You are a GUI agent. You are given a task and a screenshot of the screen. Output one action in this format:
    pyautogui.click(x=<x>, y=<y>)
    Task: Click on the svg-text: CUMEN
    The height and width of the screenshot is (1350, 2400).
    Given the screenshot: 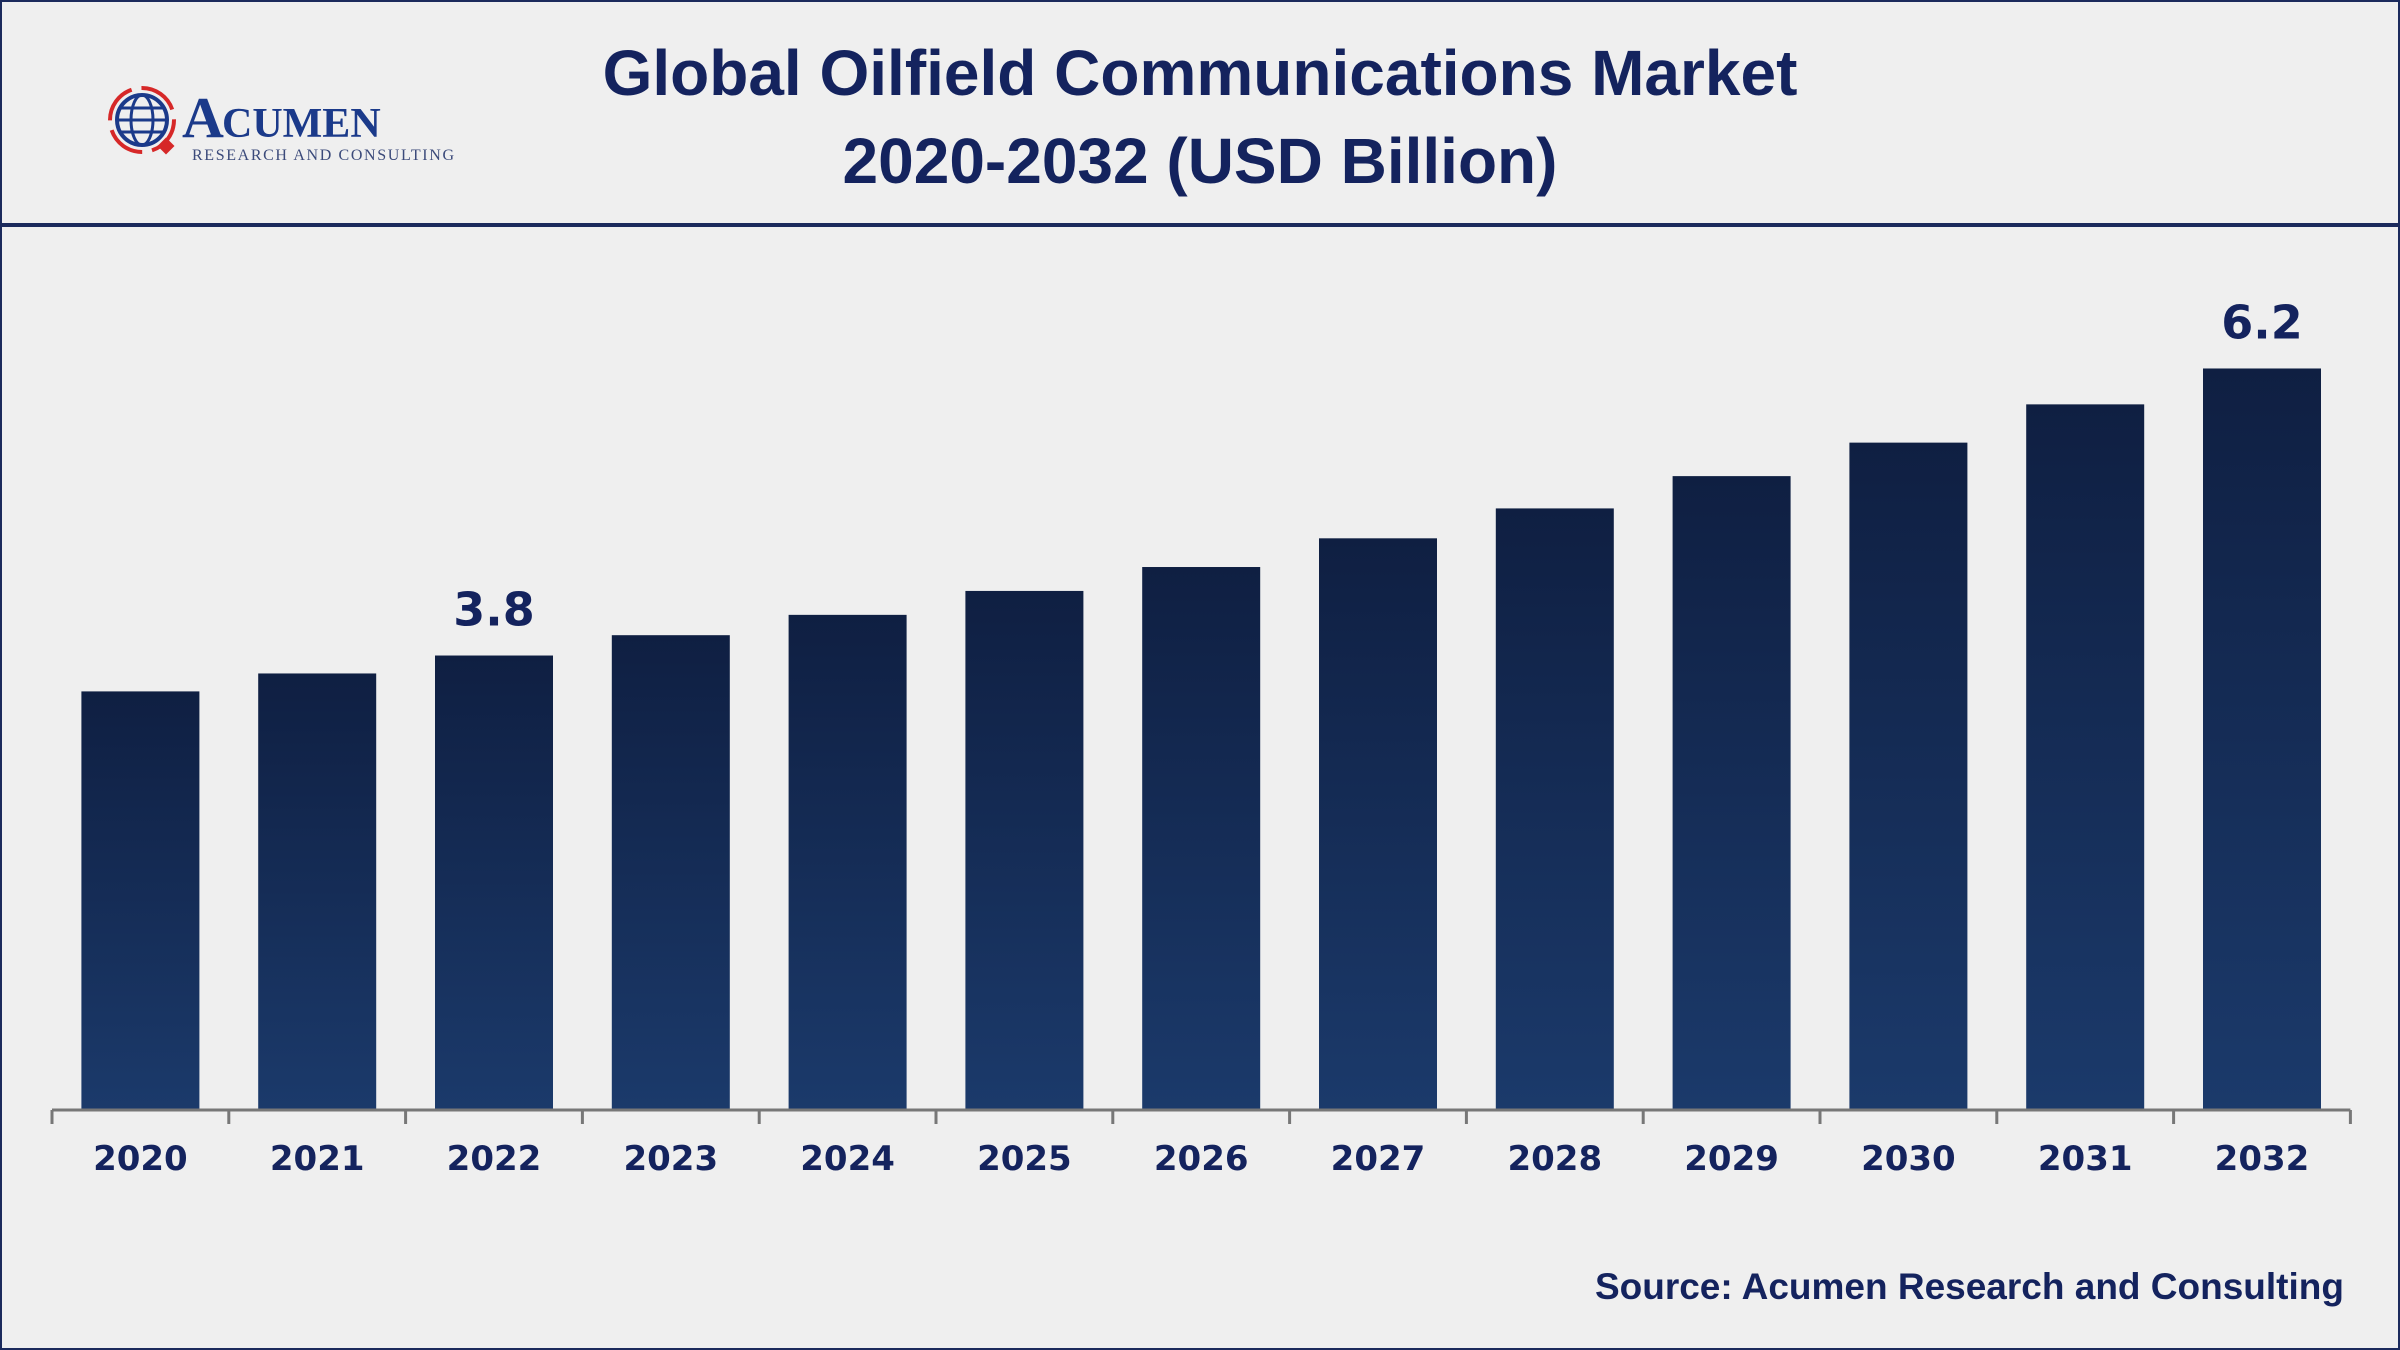 What is the action you would take?
    pyautogui.click(x=301, y=124)
    